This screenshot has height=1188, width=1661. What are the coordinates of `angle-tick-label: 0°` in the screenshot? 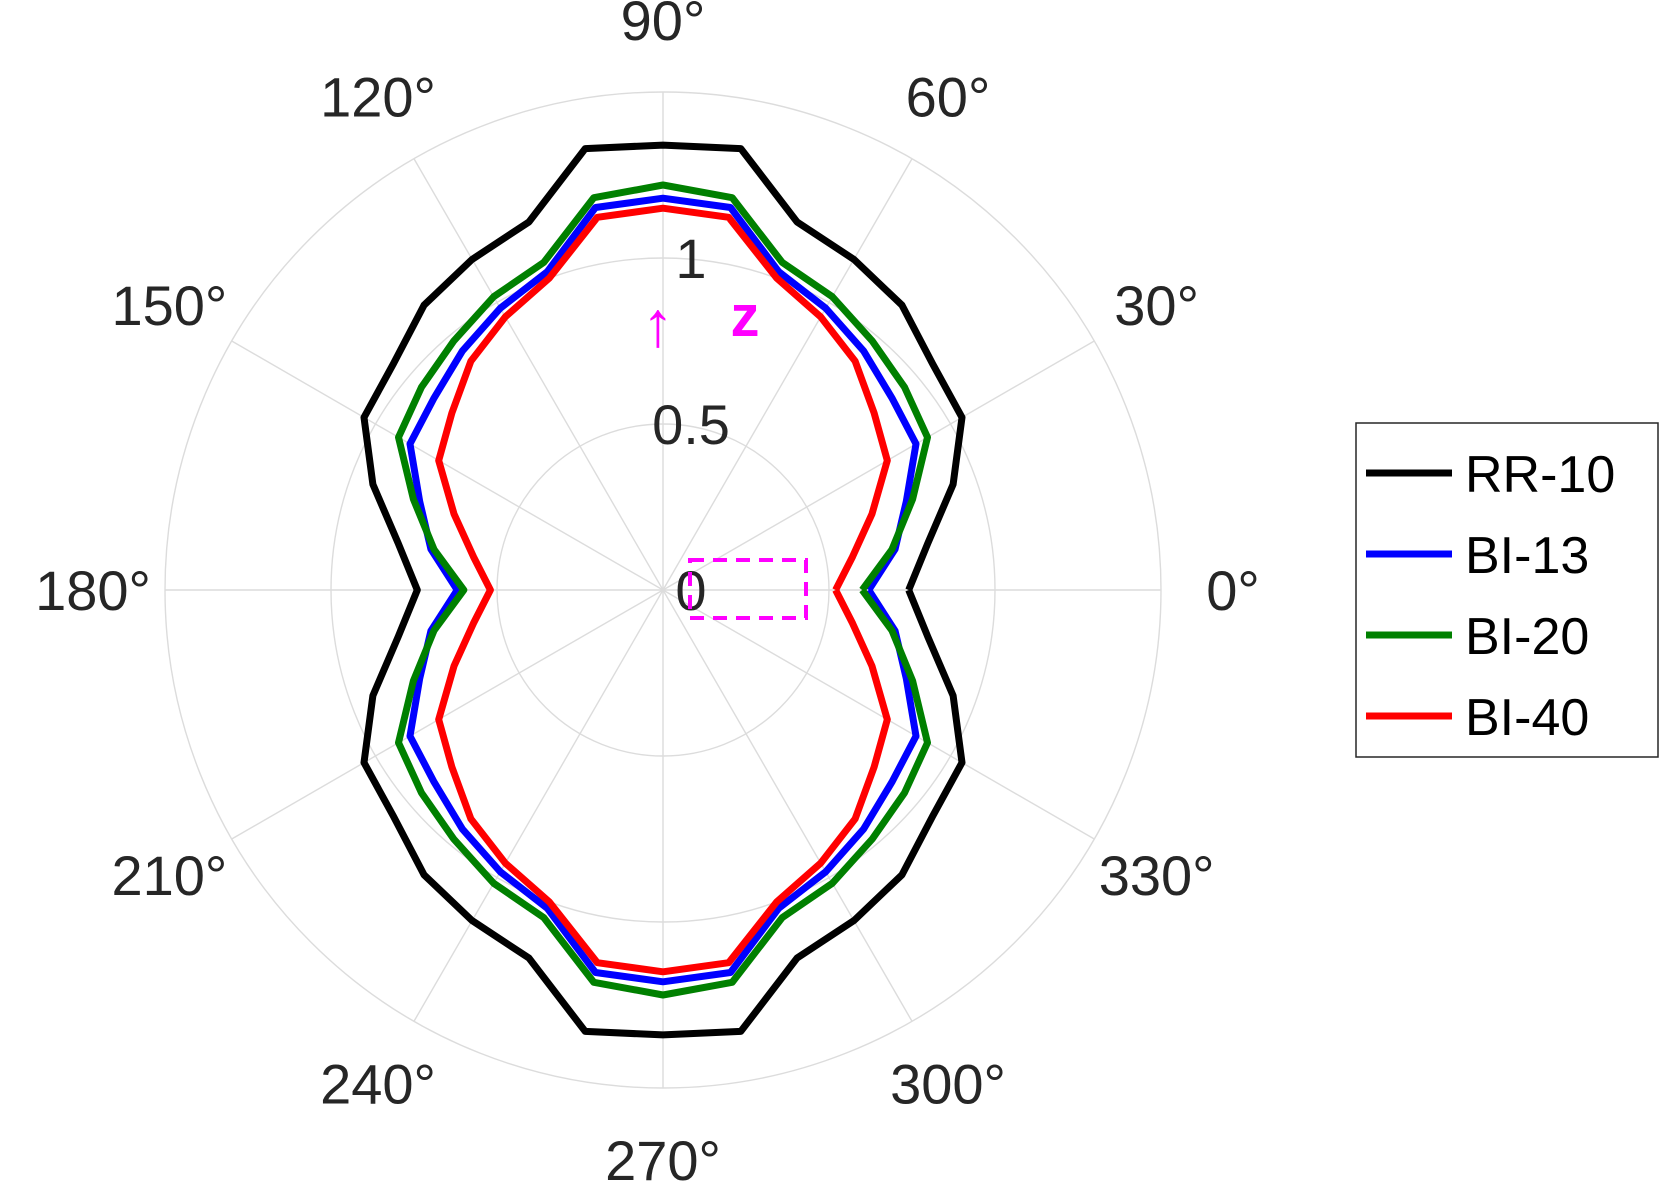 It's located at (1233, 590).